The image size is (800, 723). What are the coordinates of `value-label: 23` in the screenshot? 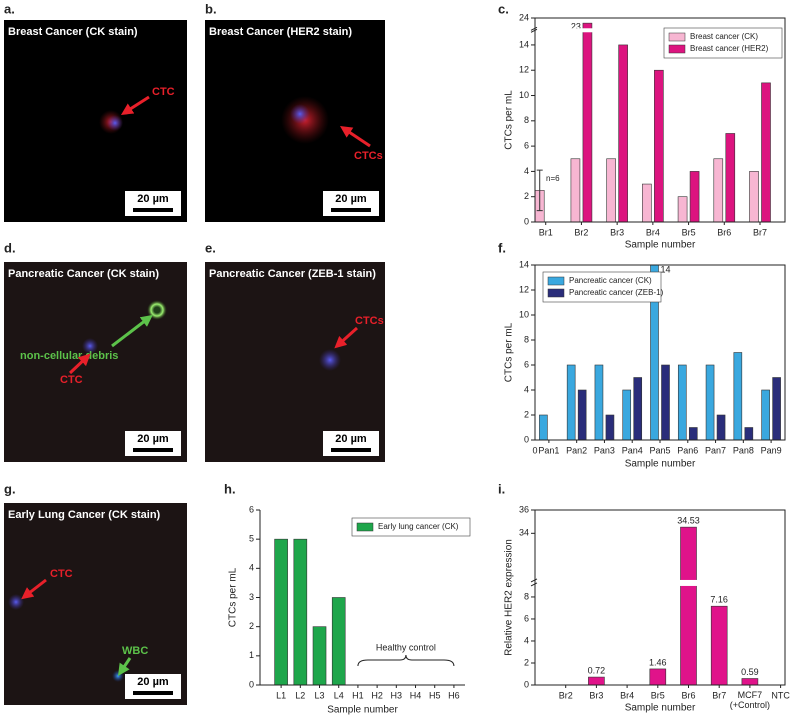 It's located at (576, 27).